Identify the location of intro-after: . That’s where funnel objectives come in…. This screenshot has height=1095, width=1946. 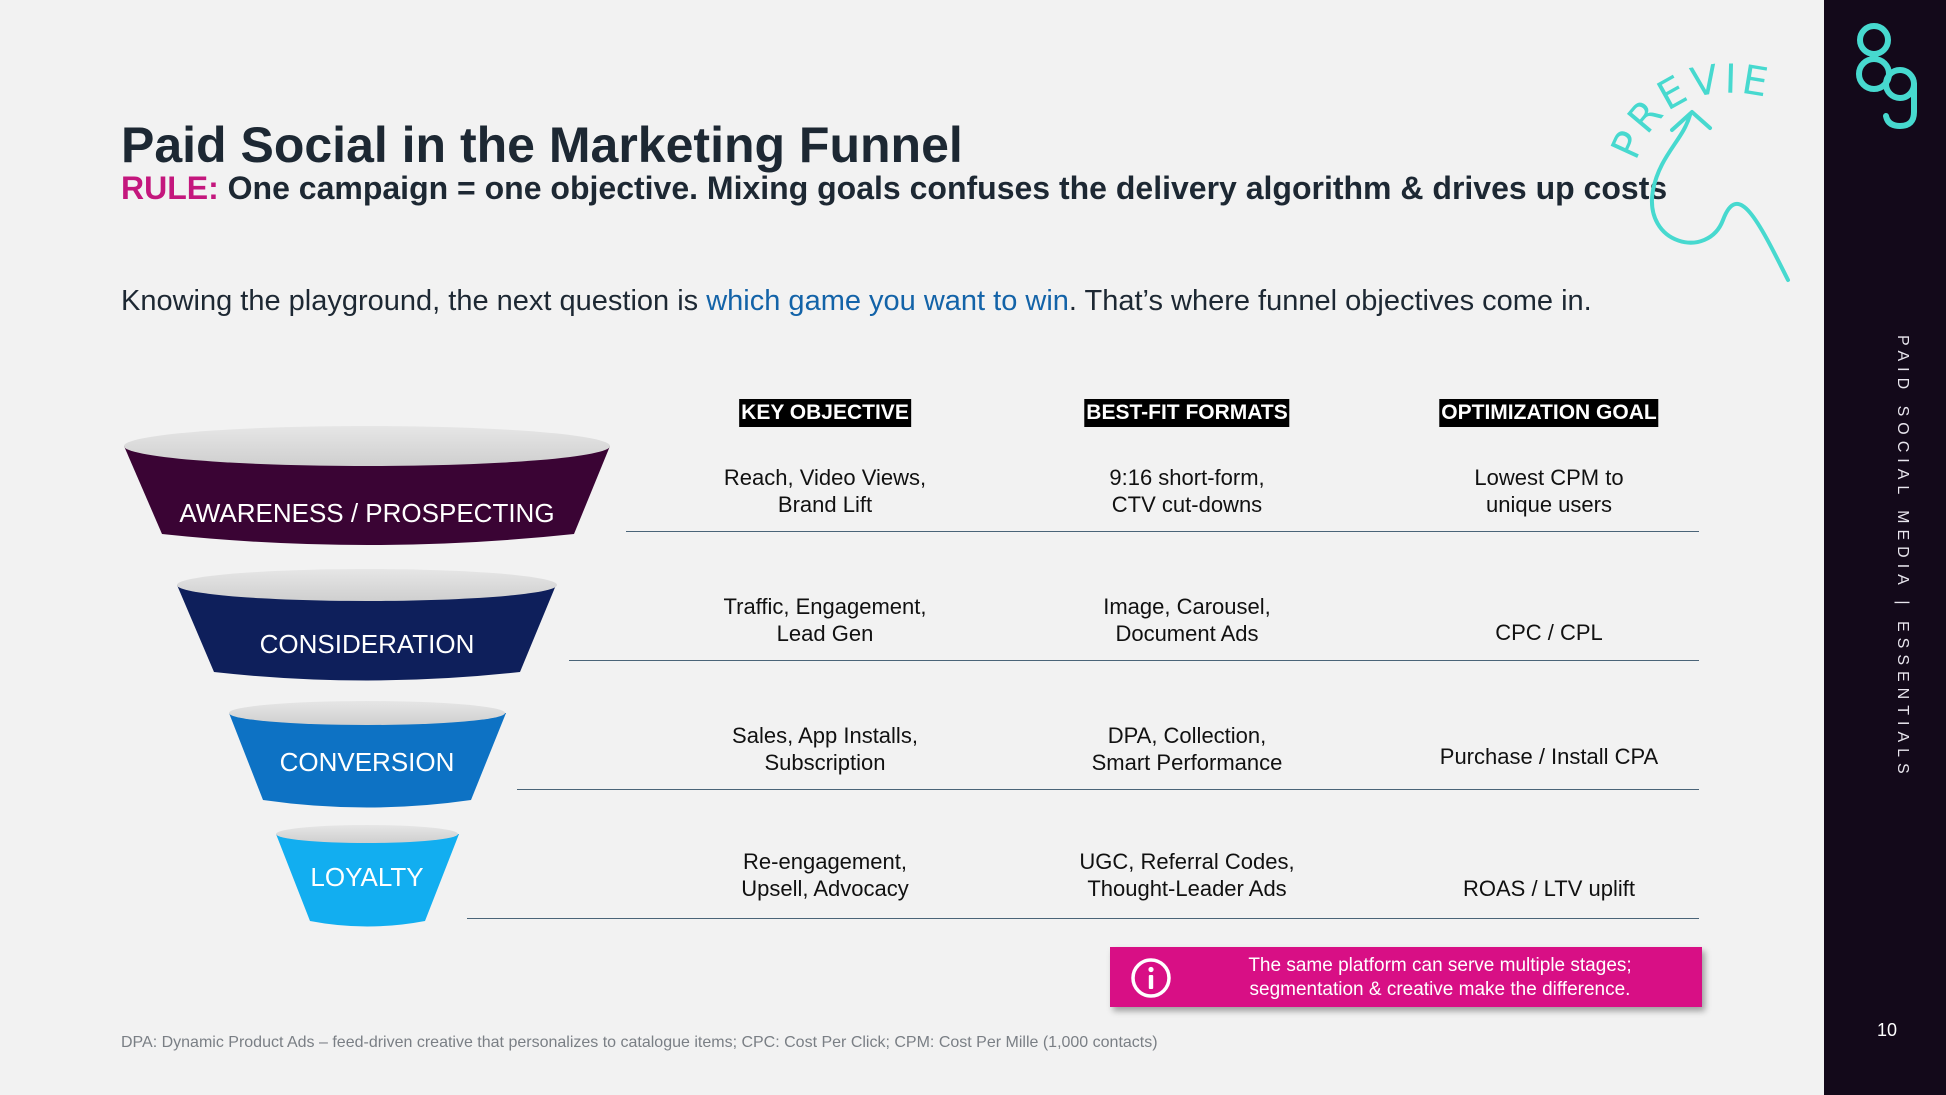
(1330, 301).